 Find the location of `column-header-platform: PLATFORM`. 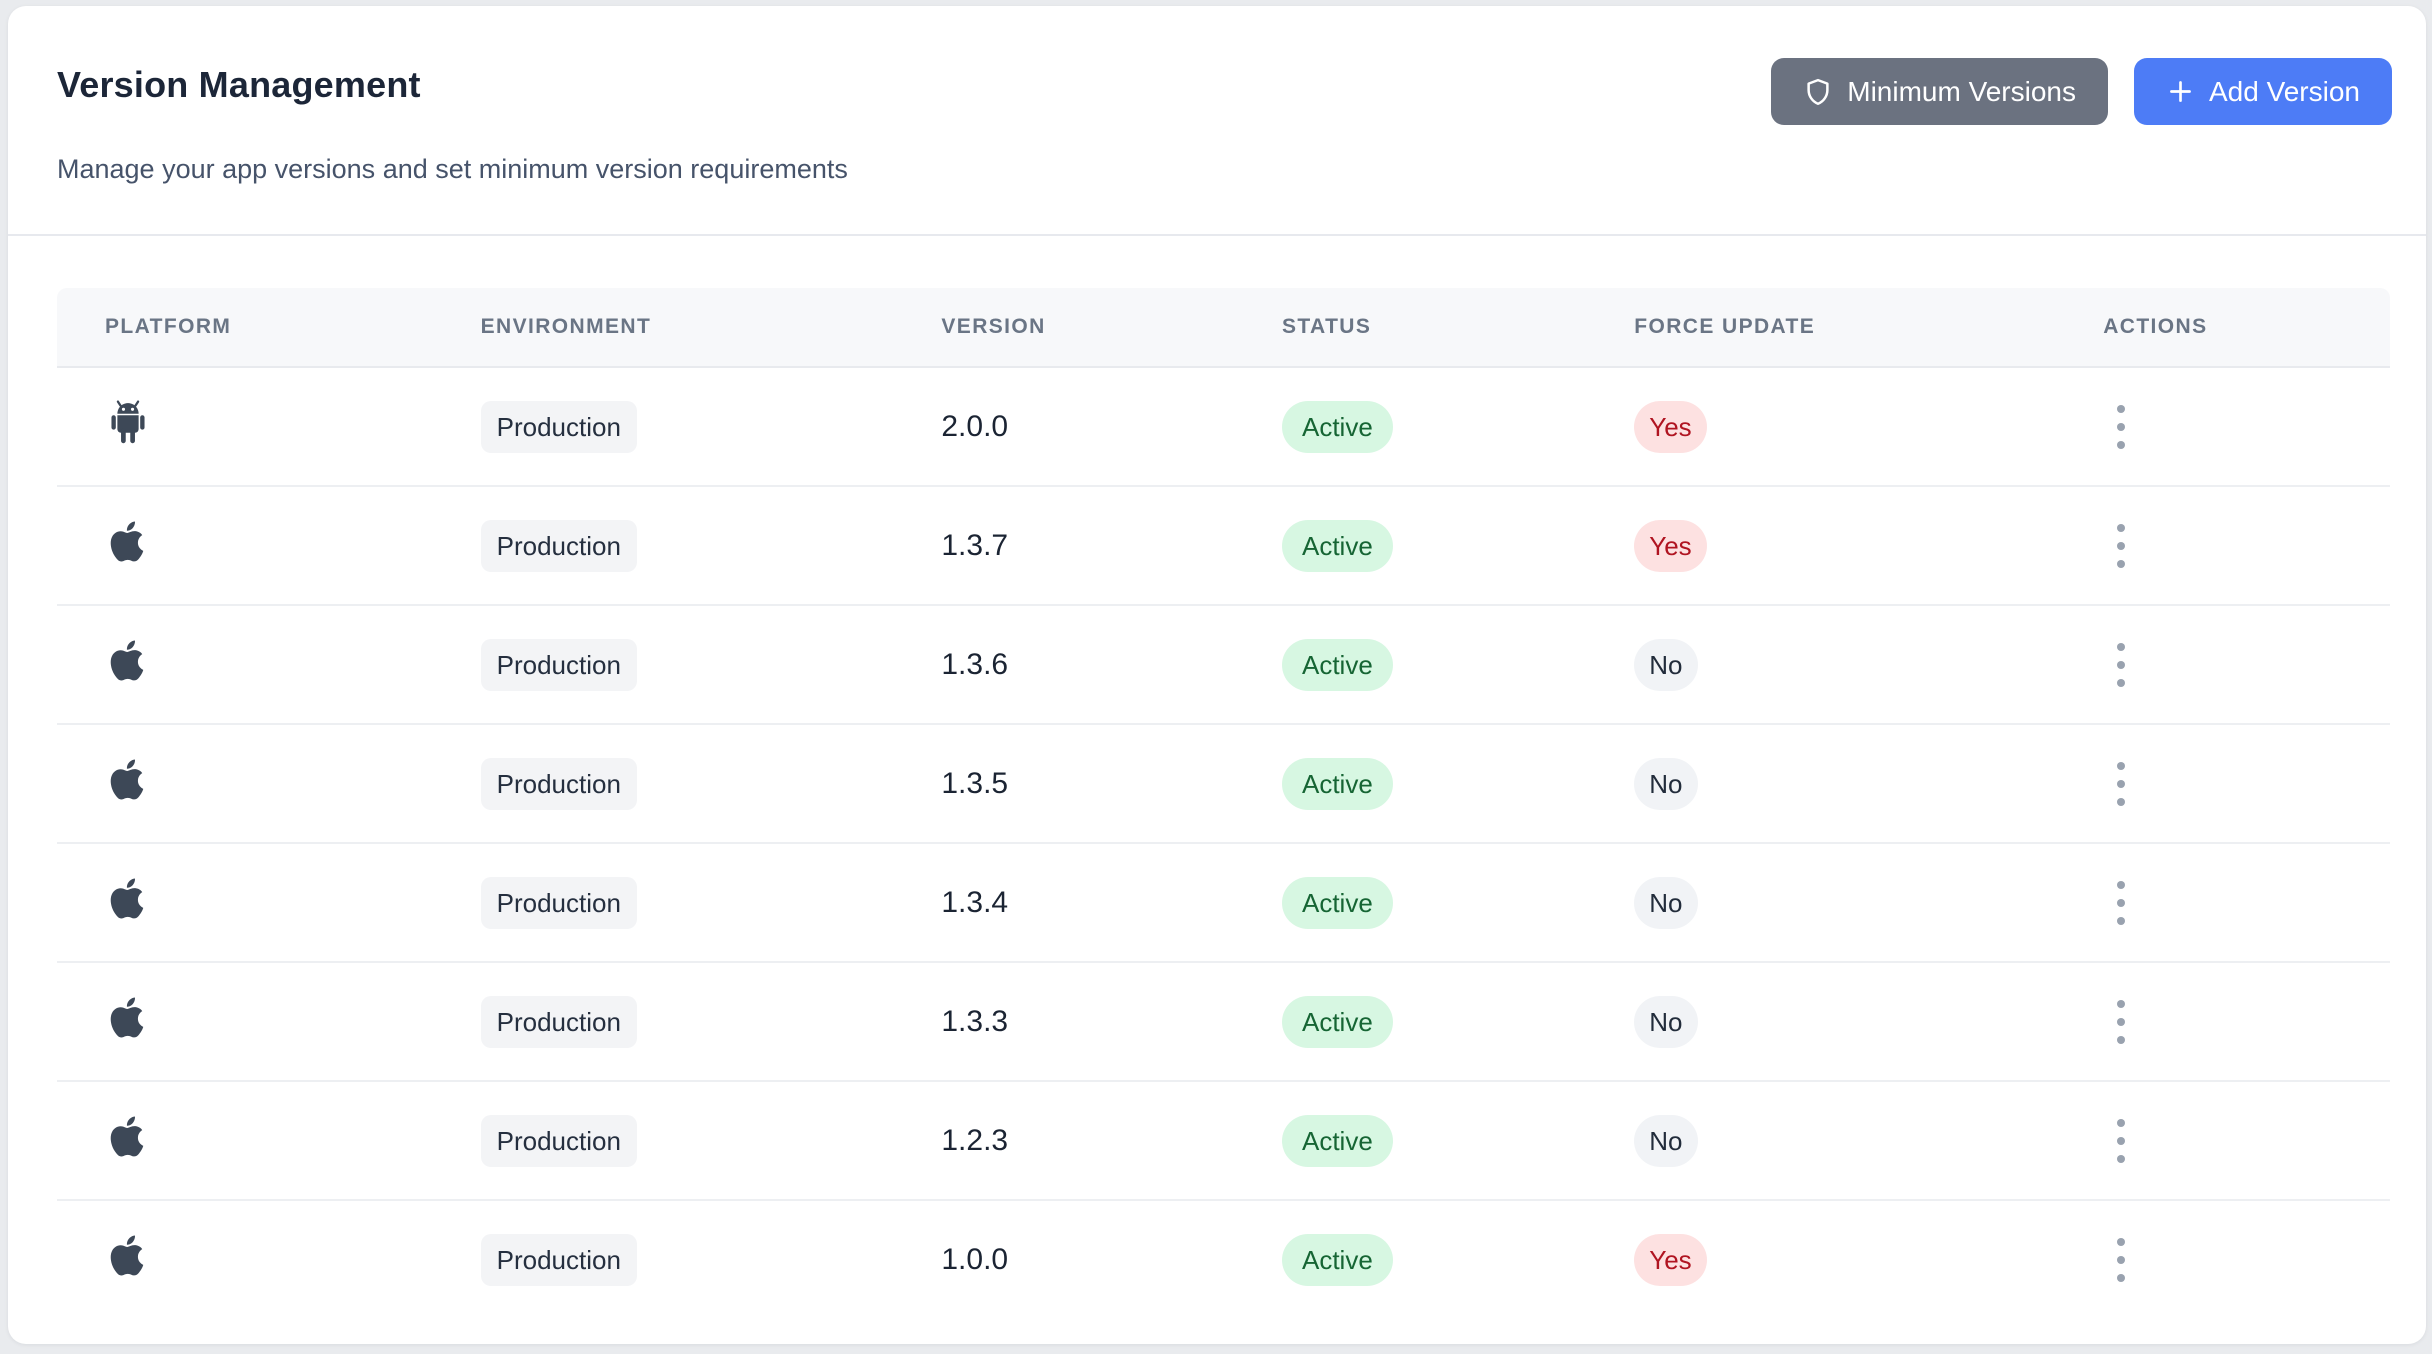

column-header-platform: PLATFORM is located at coordinates (245, 328).